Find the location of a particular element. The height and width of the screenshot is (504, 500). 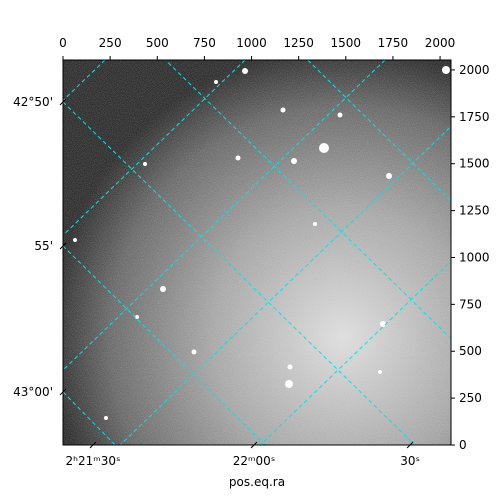

y-tick-label: 750 is located at coordinates (470, 304).